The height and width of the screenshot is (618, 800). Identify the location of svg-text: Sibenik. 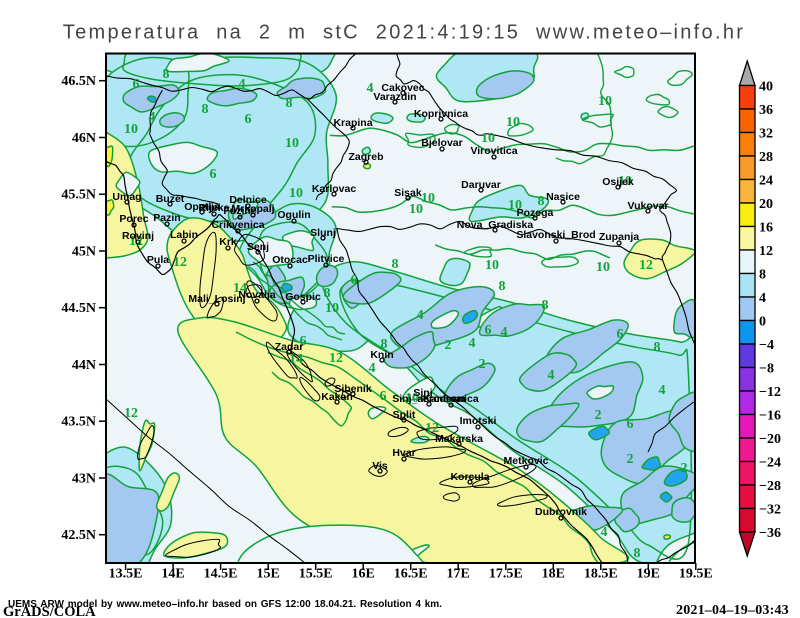
(353, 389).